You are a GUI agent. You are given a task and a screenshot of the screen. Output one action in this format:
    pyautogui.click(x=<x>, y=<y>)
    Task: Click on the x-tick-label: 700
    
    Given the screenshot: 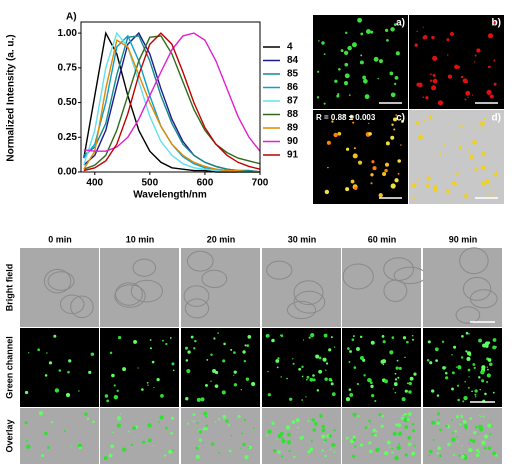 What is the action you would take?
    pyautogui.click(x=260, y=183)
    